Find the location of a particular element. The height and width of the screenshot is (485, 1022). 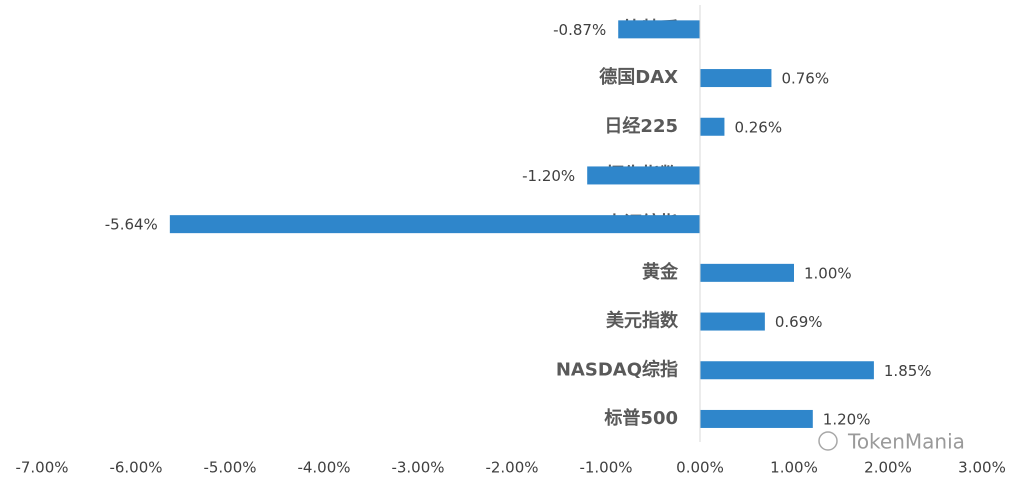

category-label: 标普500 is located at coordinates (640, 418).